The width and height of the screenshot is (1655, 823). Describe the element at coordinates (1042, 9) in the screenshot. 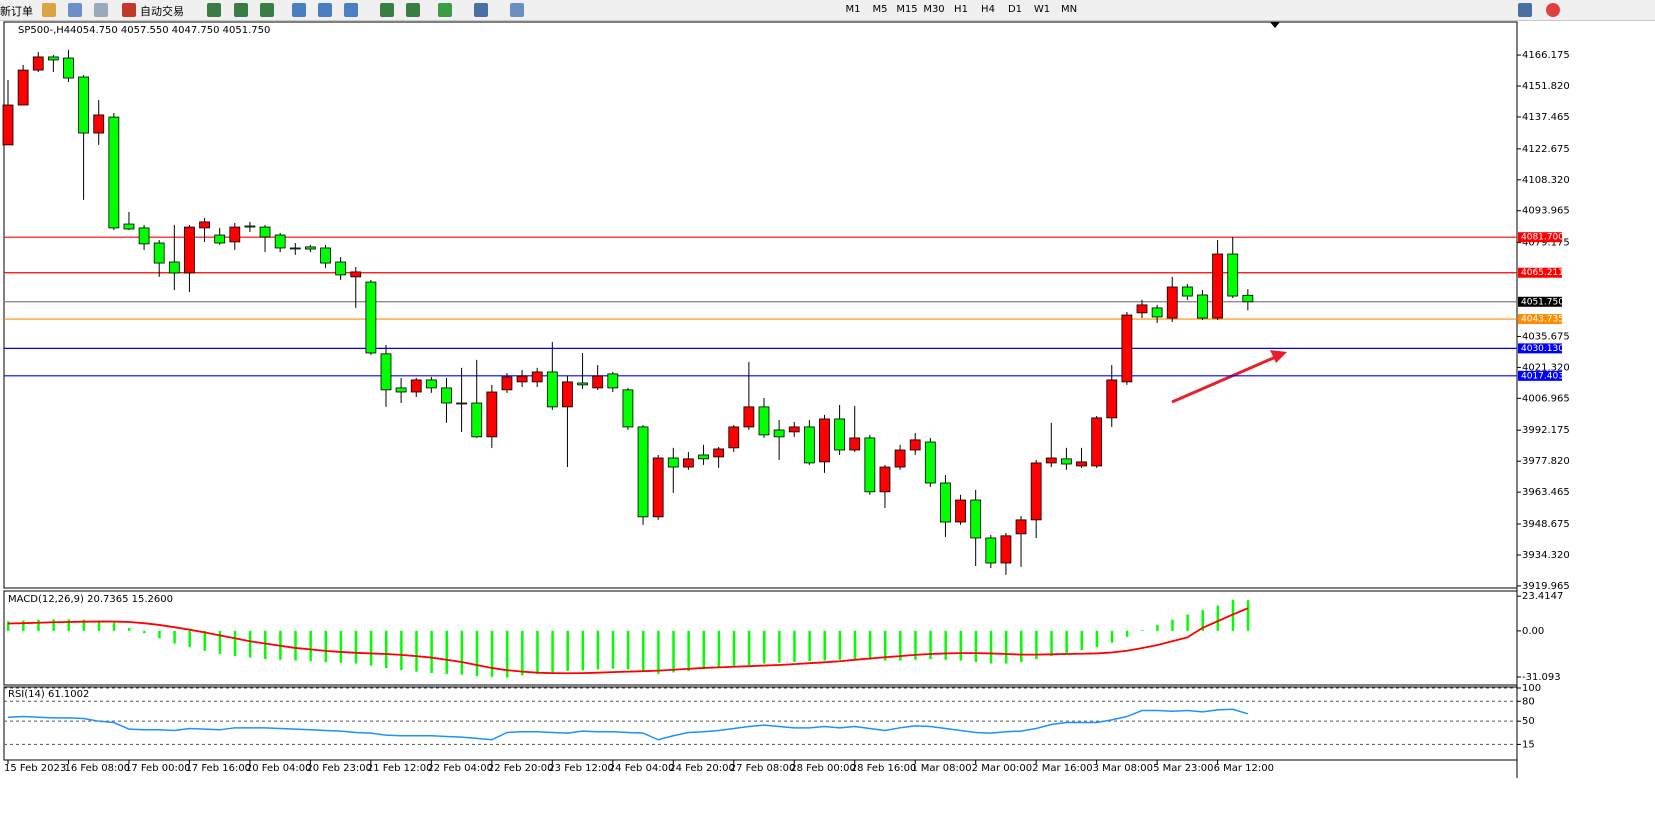

I see `timeframe-button: W1` at that location.